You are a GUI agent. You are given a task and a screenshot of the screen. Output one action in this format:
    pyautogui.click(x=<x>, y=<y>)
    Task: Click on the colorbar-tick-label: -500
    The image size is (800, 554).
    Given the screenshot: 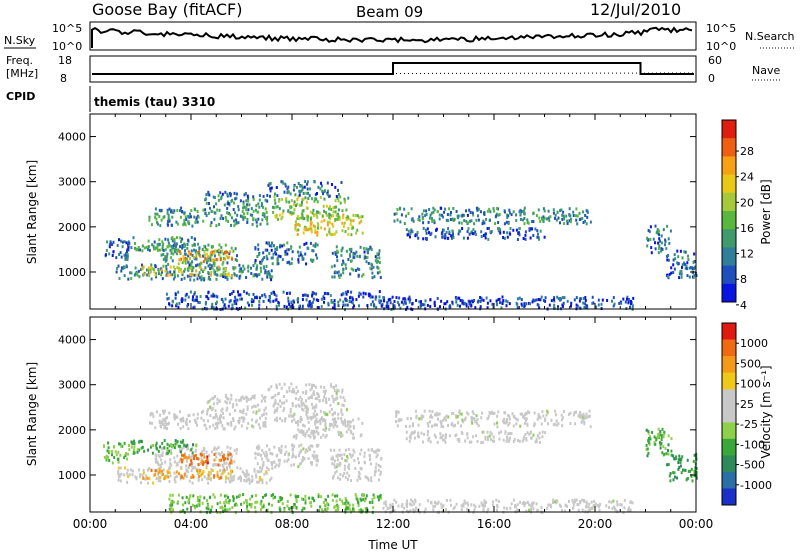 What is the action you would take?
    pyautogui.click(x=752, y=465)
    